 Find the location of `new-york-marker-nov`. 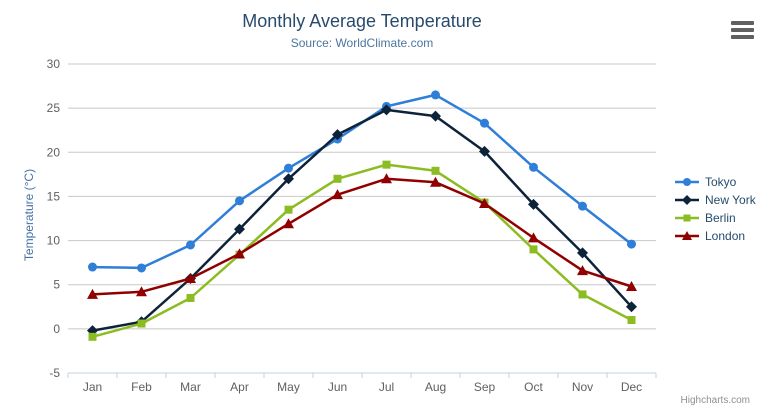

new-york-marker-nov is located at coordinates (582, 253).